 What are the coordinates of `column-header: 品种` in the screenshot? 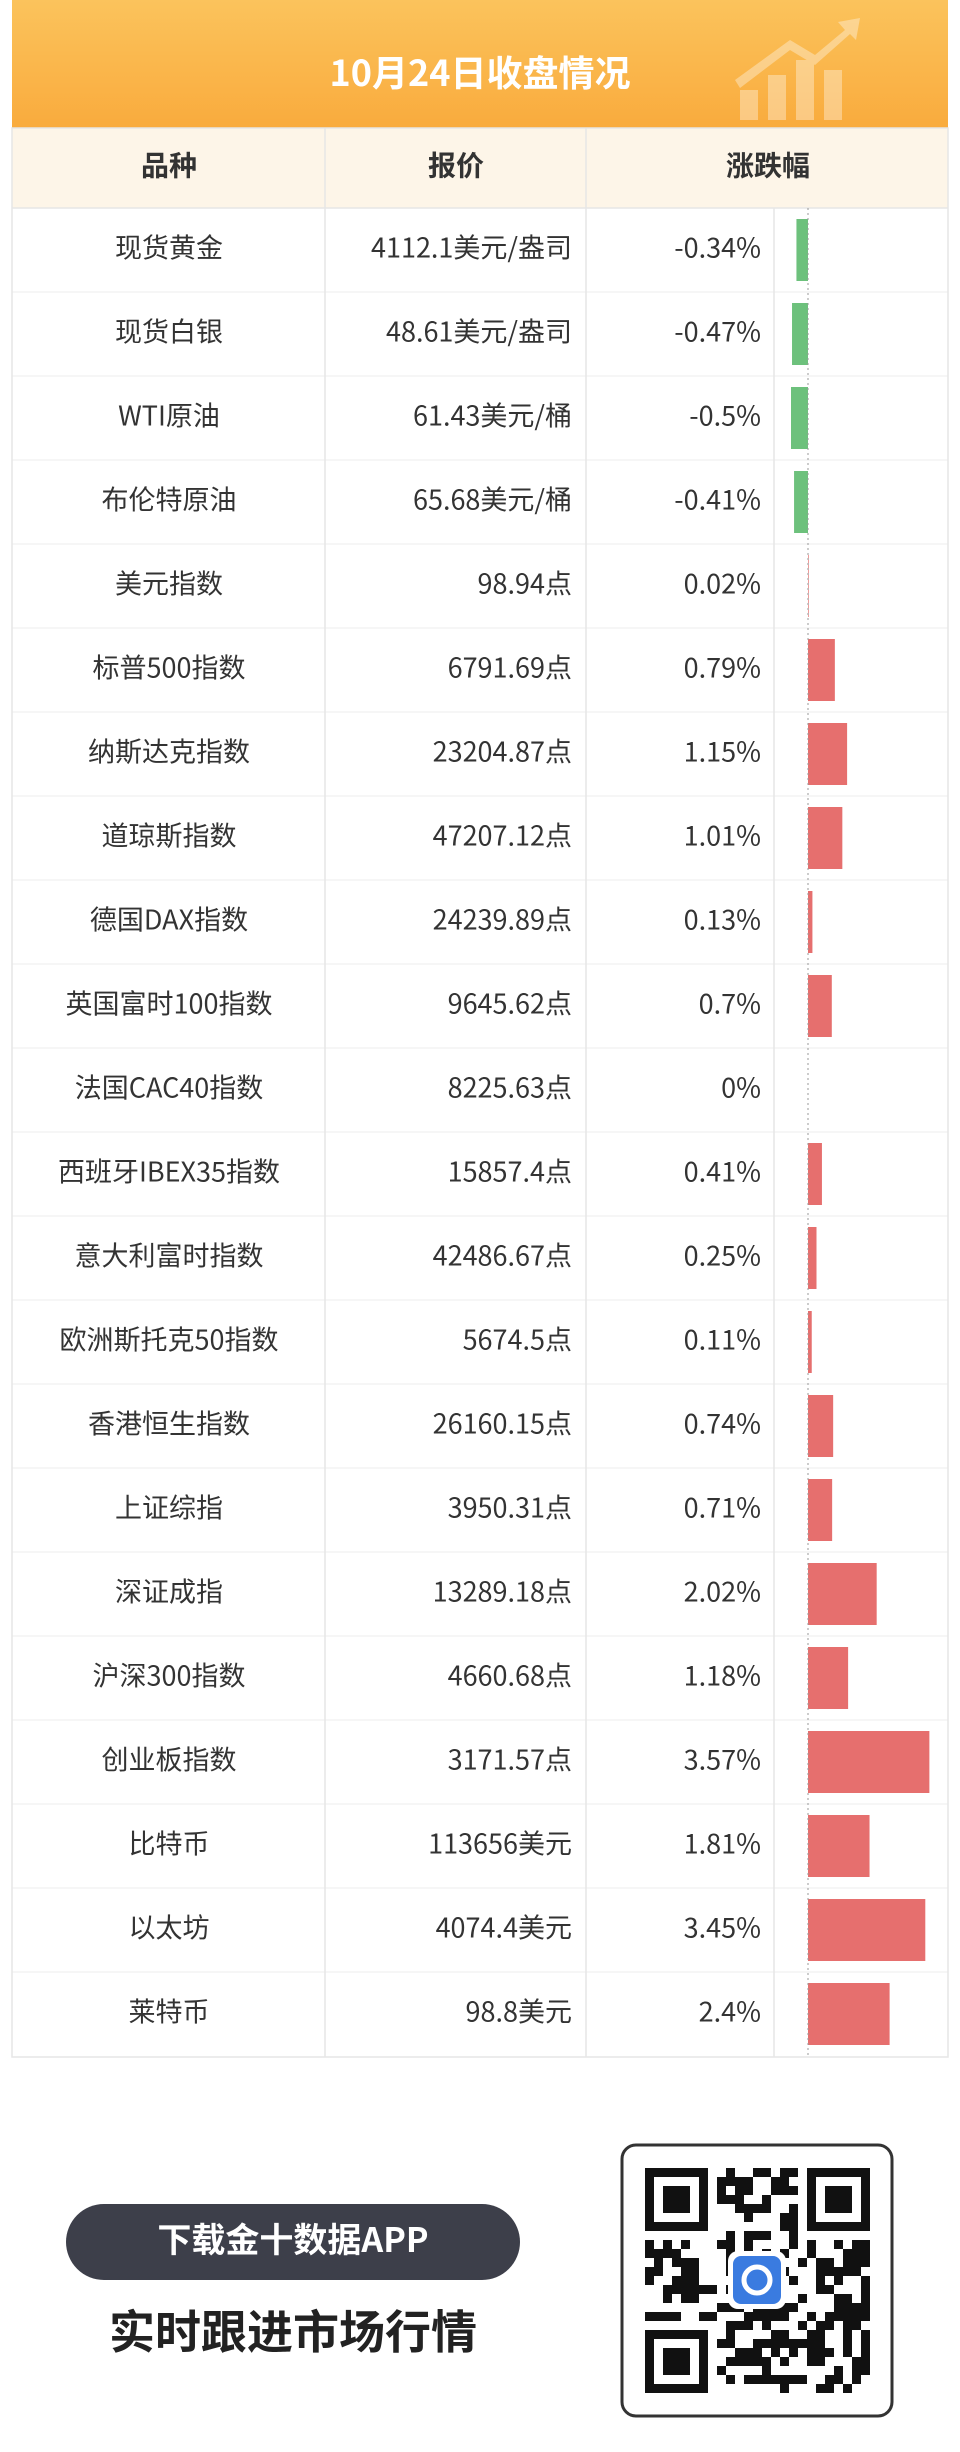 It's located at (169, 165).